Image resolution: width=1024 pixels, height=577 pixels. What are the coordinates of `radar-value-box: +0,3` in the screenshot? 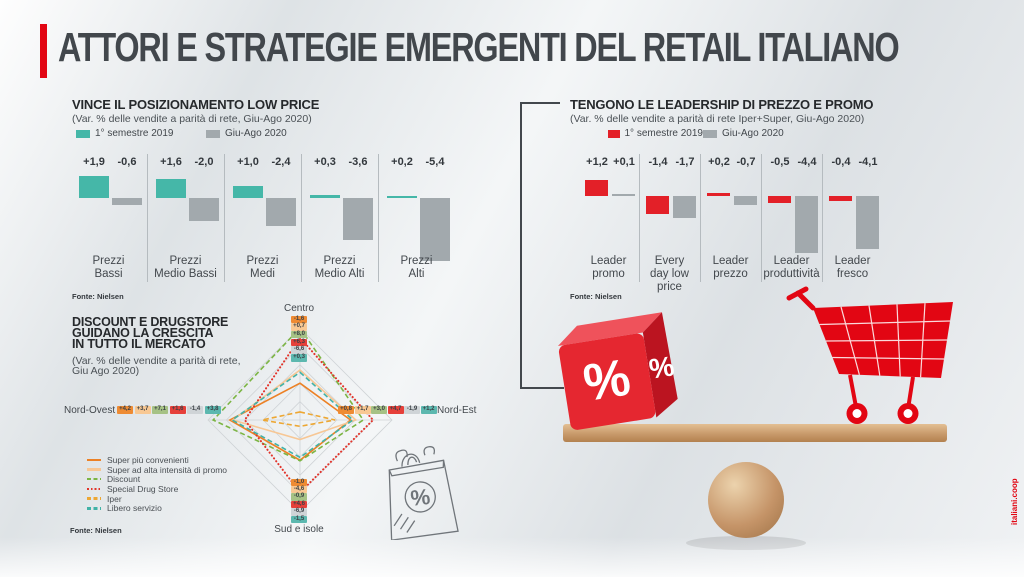 It's located at (299, 358).